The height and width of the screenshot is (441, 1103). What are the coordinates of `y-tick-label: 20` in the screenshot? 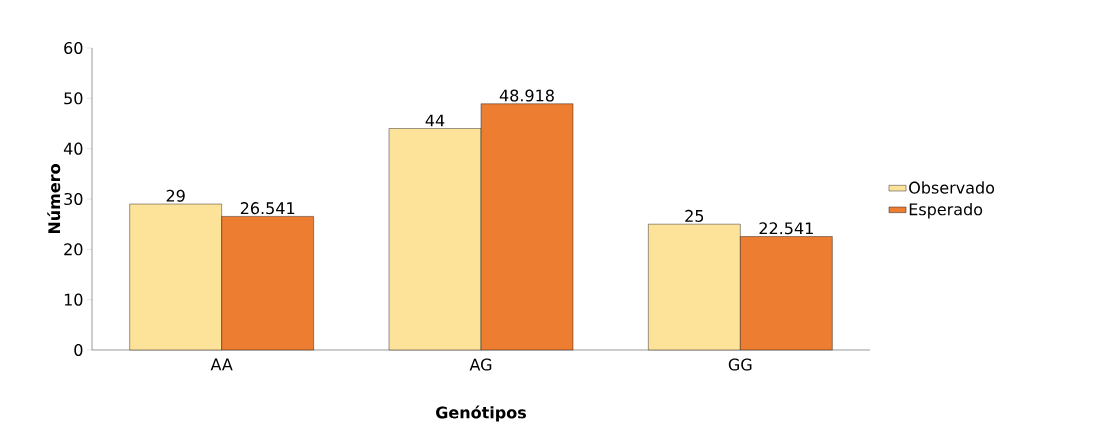 It's located at (73, 249).